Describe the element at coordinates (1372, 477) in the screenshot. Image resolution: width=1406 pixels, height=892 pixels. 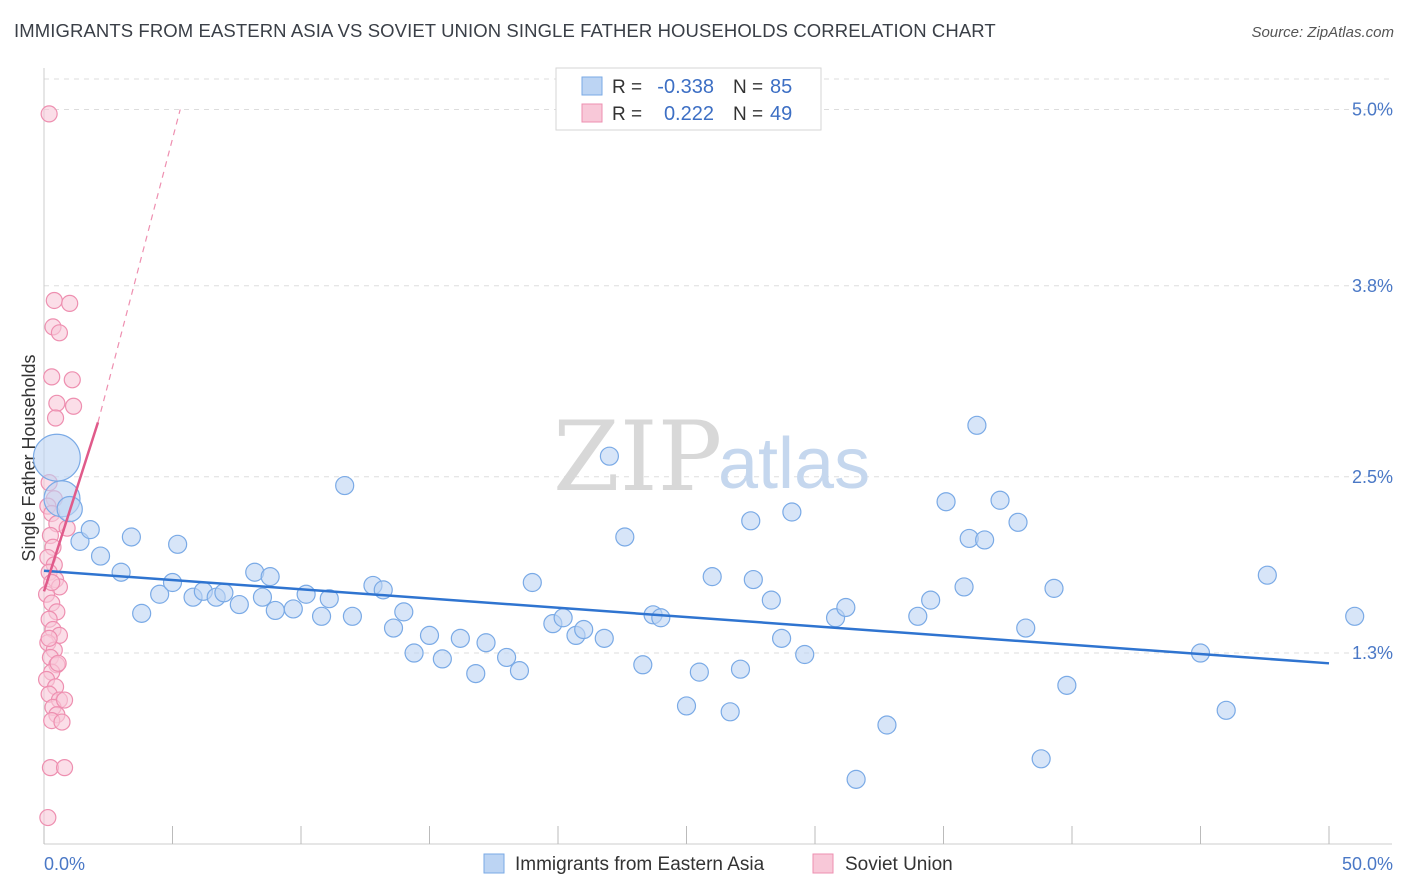
I see `y-tick-label: 2.5%` at that location.